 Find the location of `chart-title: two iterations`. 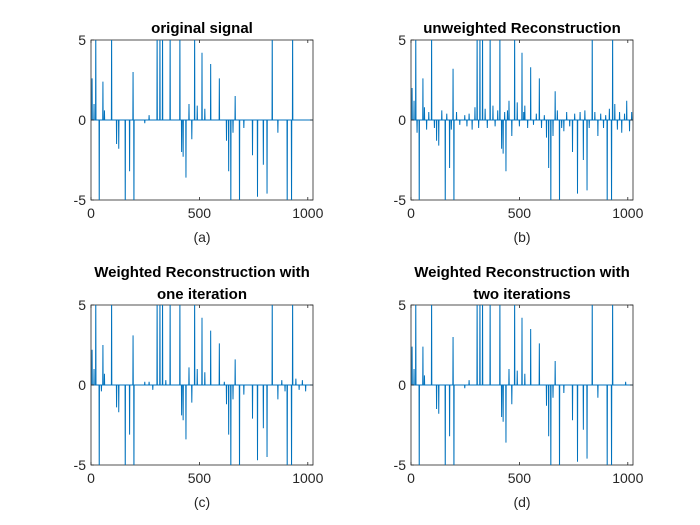

chart-title: two iterations is located at coordinates (522, 294).